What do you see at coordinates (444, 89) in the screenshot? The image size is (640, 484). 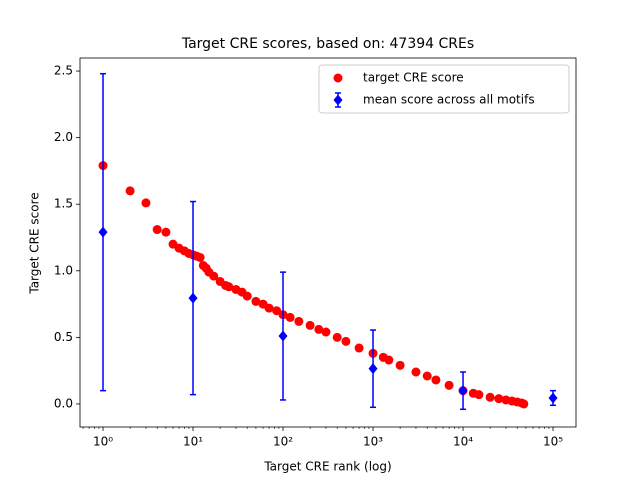 I see `legend-box` at bounding box center [444, 89].